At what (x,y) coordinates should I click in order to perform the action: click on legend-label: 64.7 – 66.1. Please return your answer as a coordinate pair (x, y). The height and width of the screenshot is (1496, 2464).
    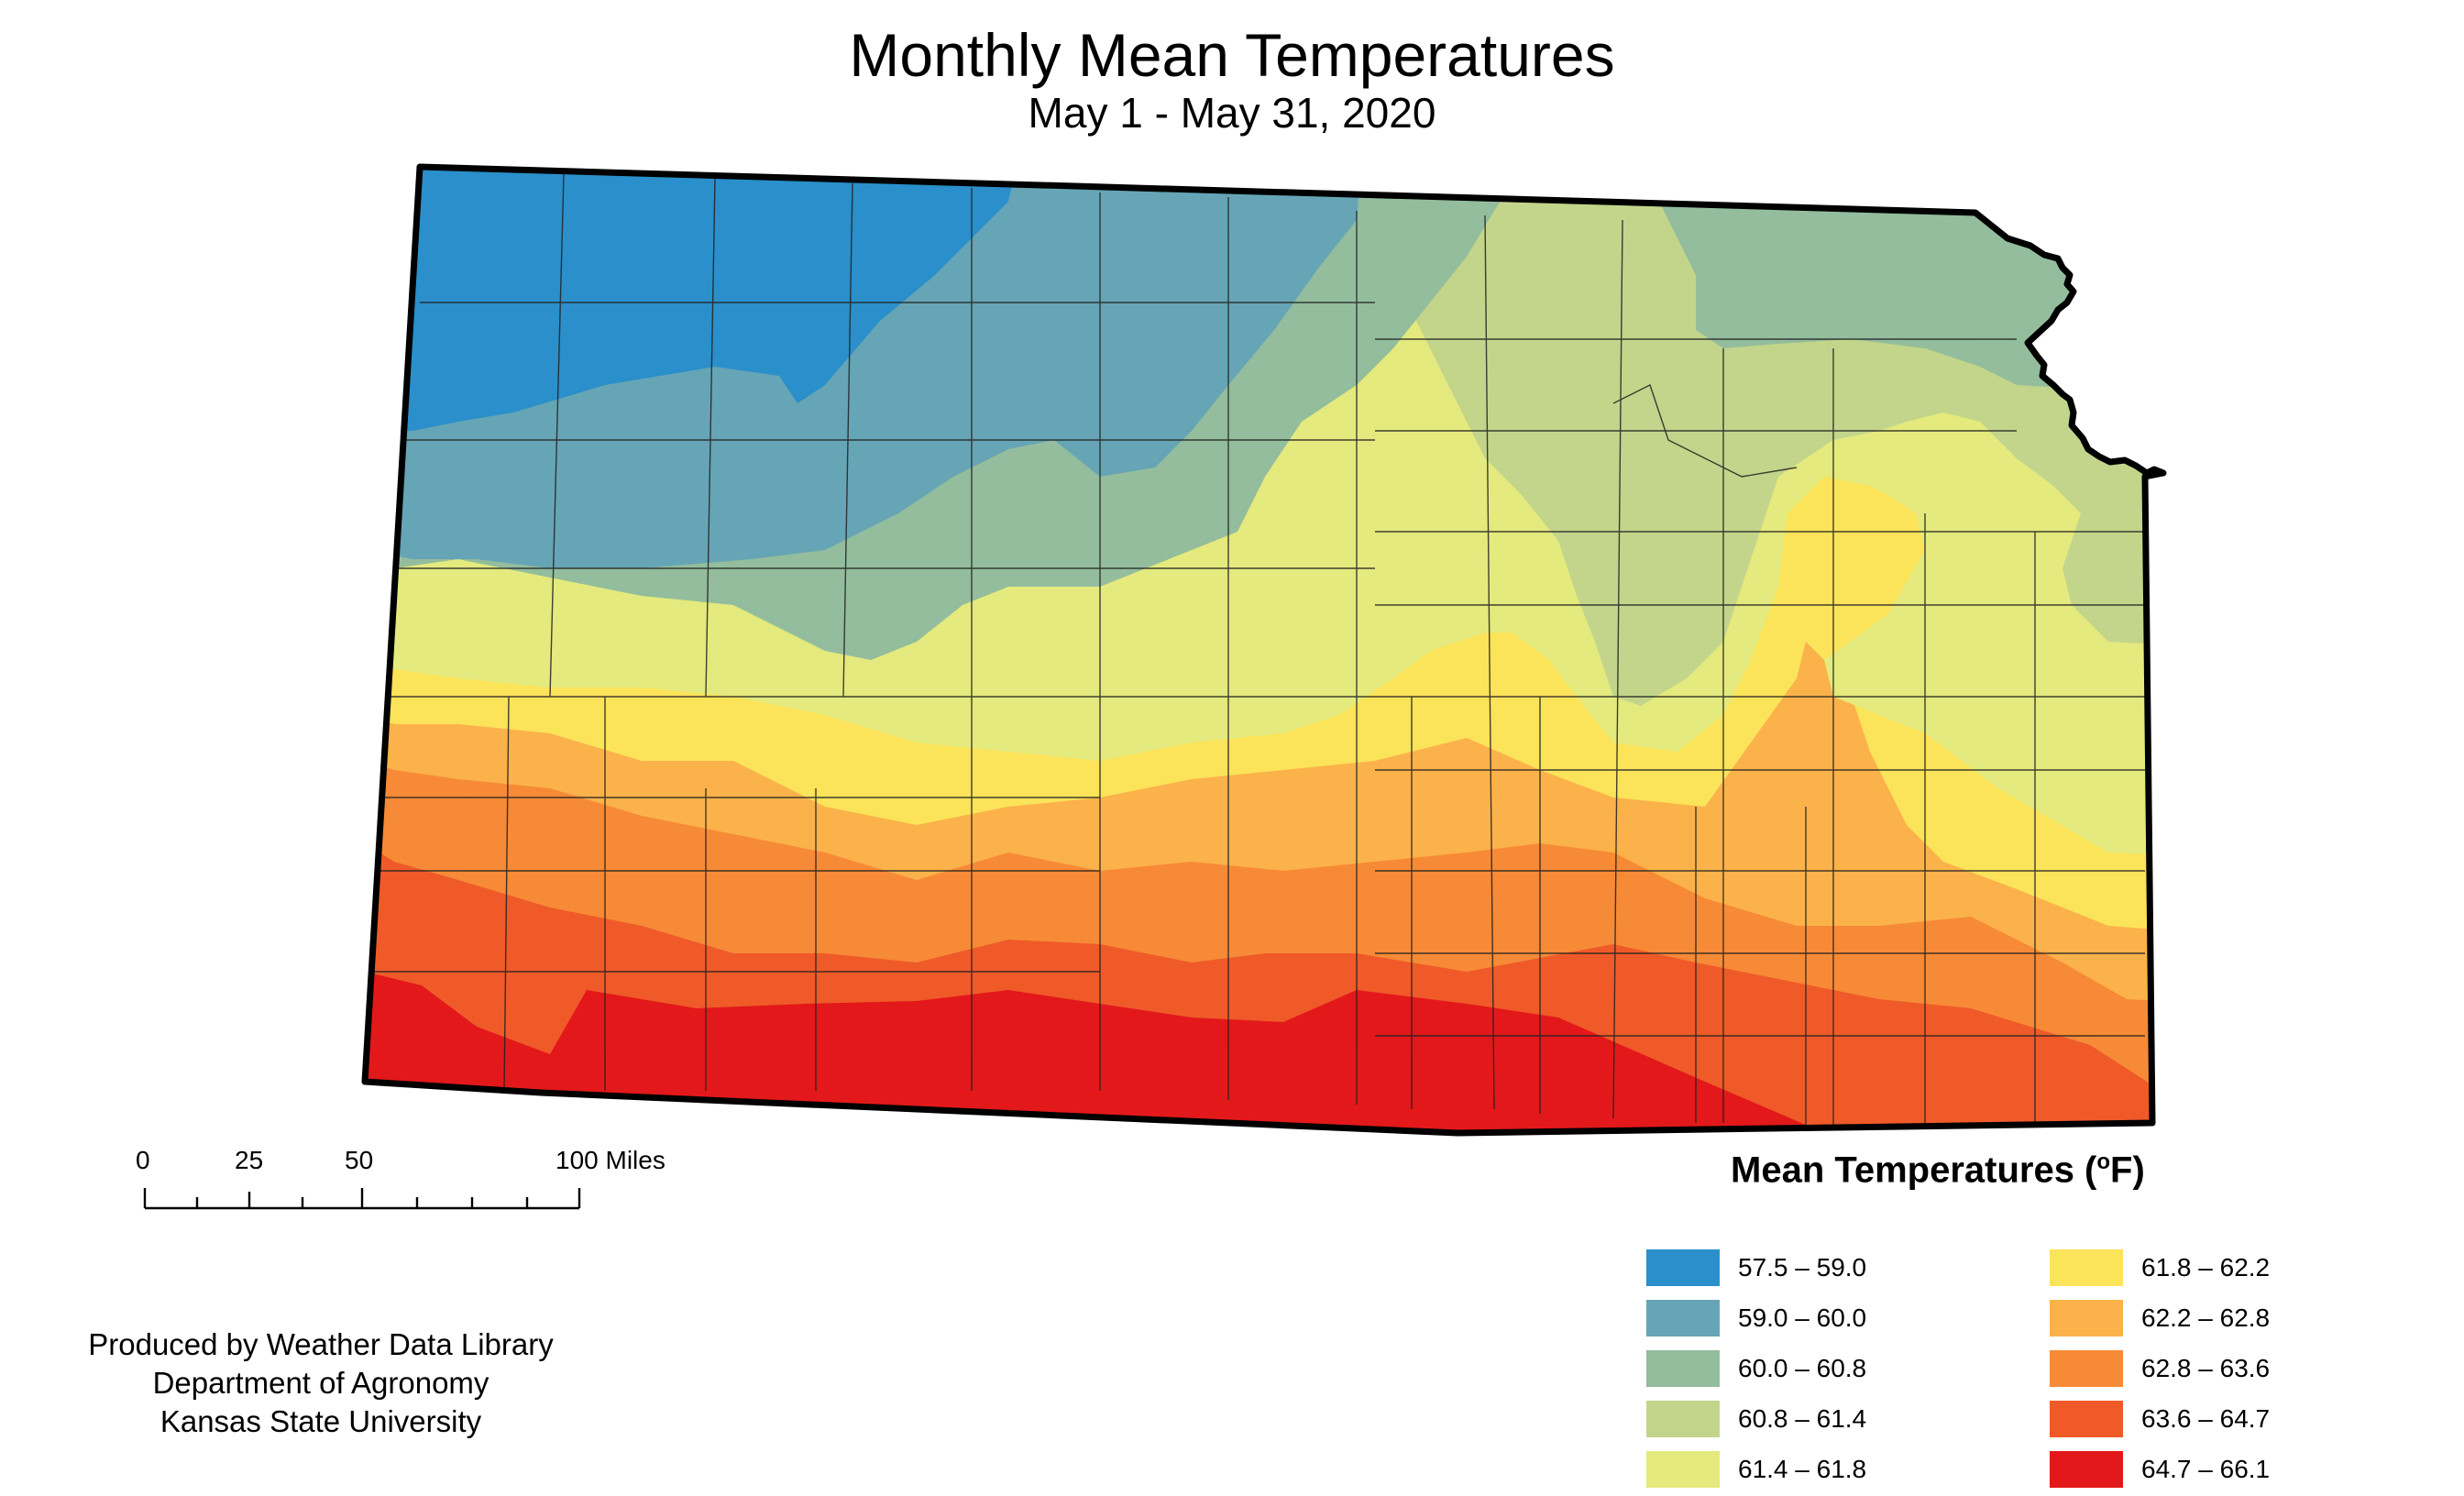
    Looking at the image, I should click on (2206, 1469).